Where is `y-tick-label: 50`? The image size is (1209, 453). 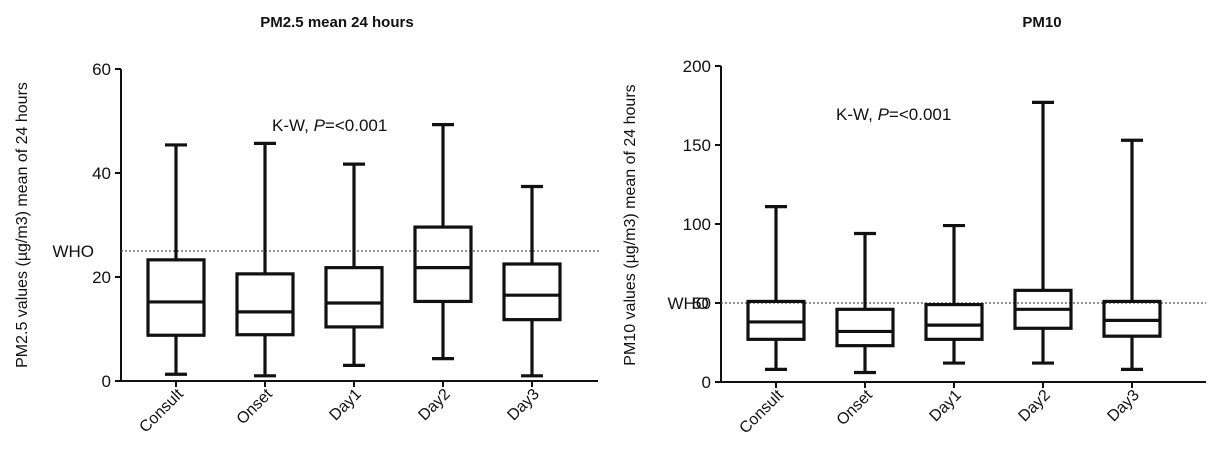 y-tick-label: 50 is located at coordinates (701, 303).